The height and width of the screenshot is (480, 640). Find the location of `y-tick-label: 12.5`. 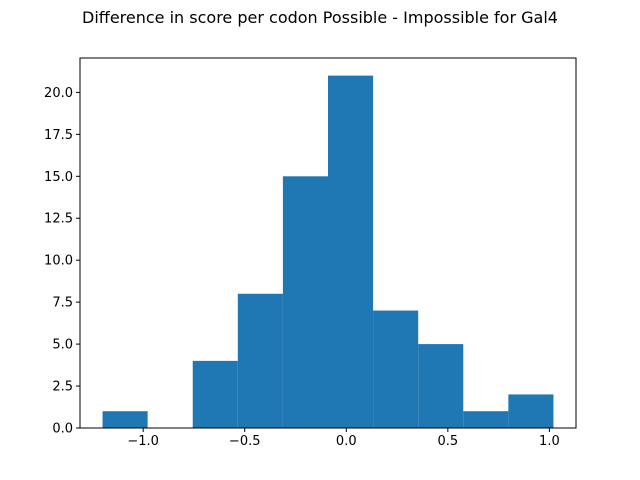

y-tick-label: 12.5 is located at coordinates (58, 219).